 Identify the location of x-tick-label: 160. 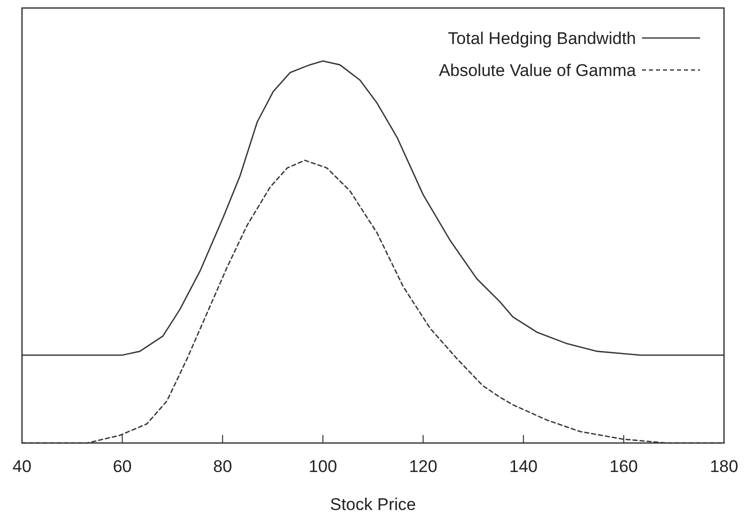
(624, 466).